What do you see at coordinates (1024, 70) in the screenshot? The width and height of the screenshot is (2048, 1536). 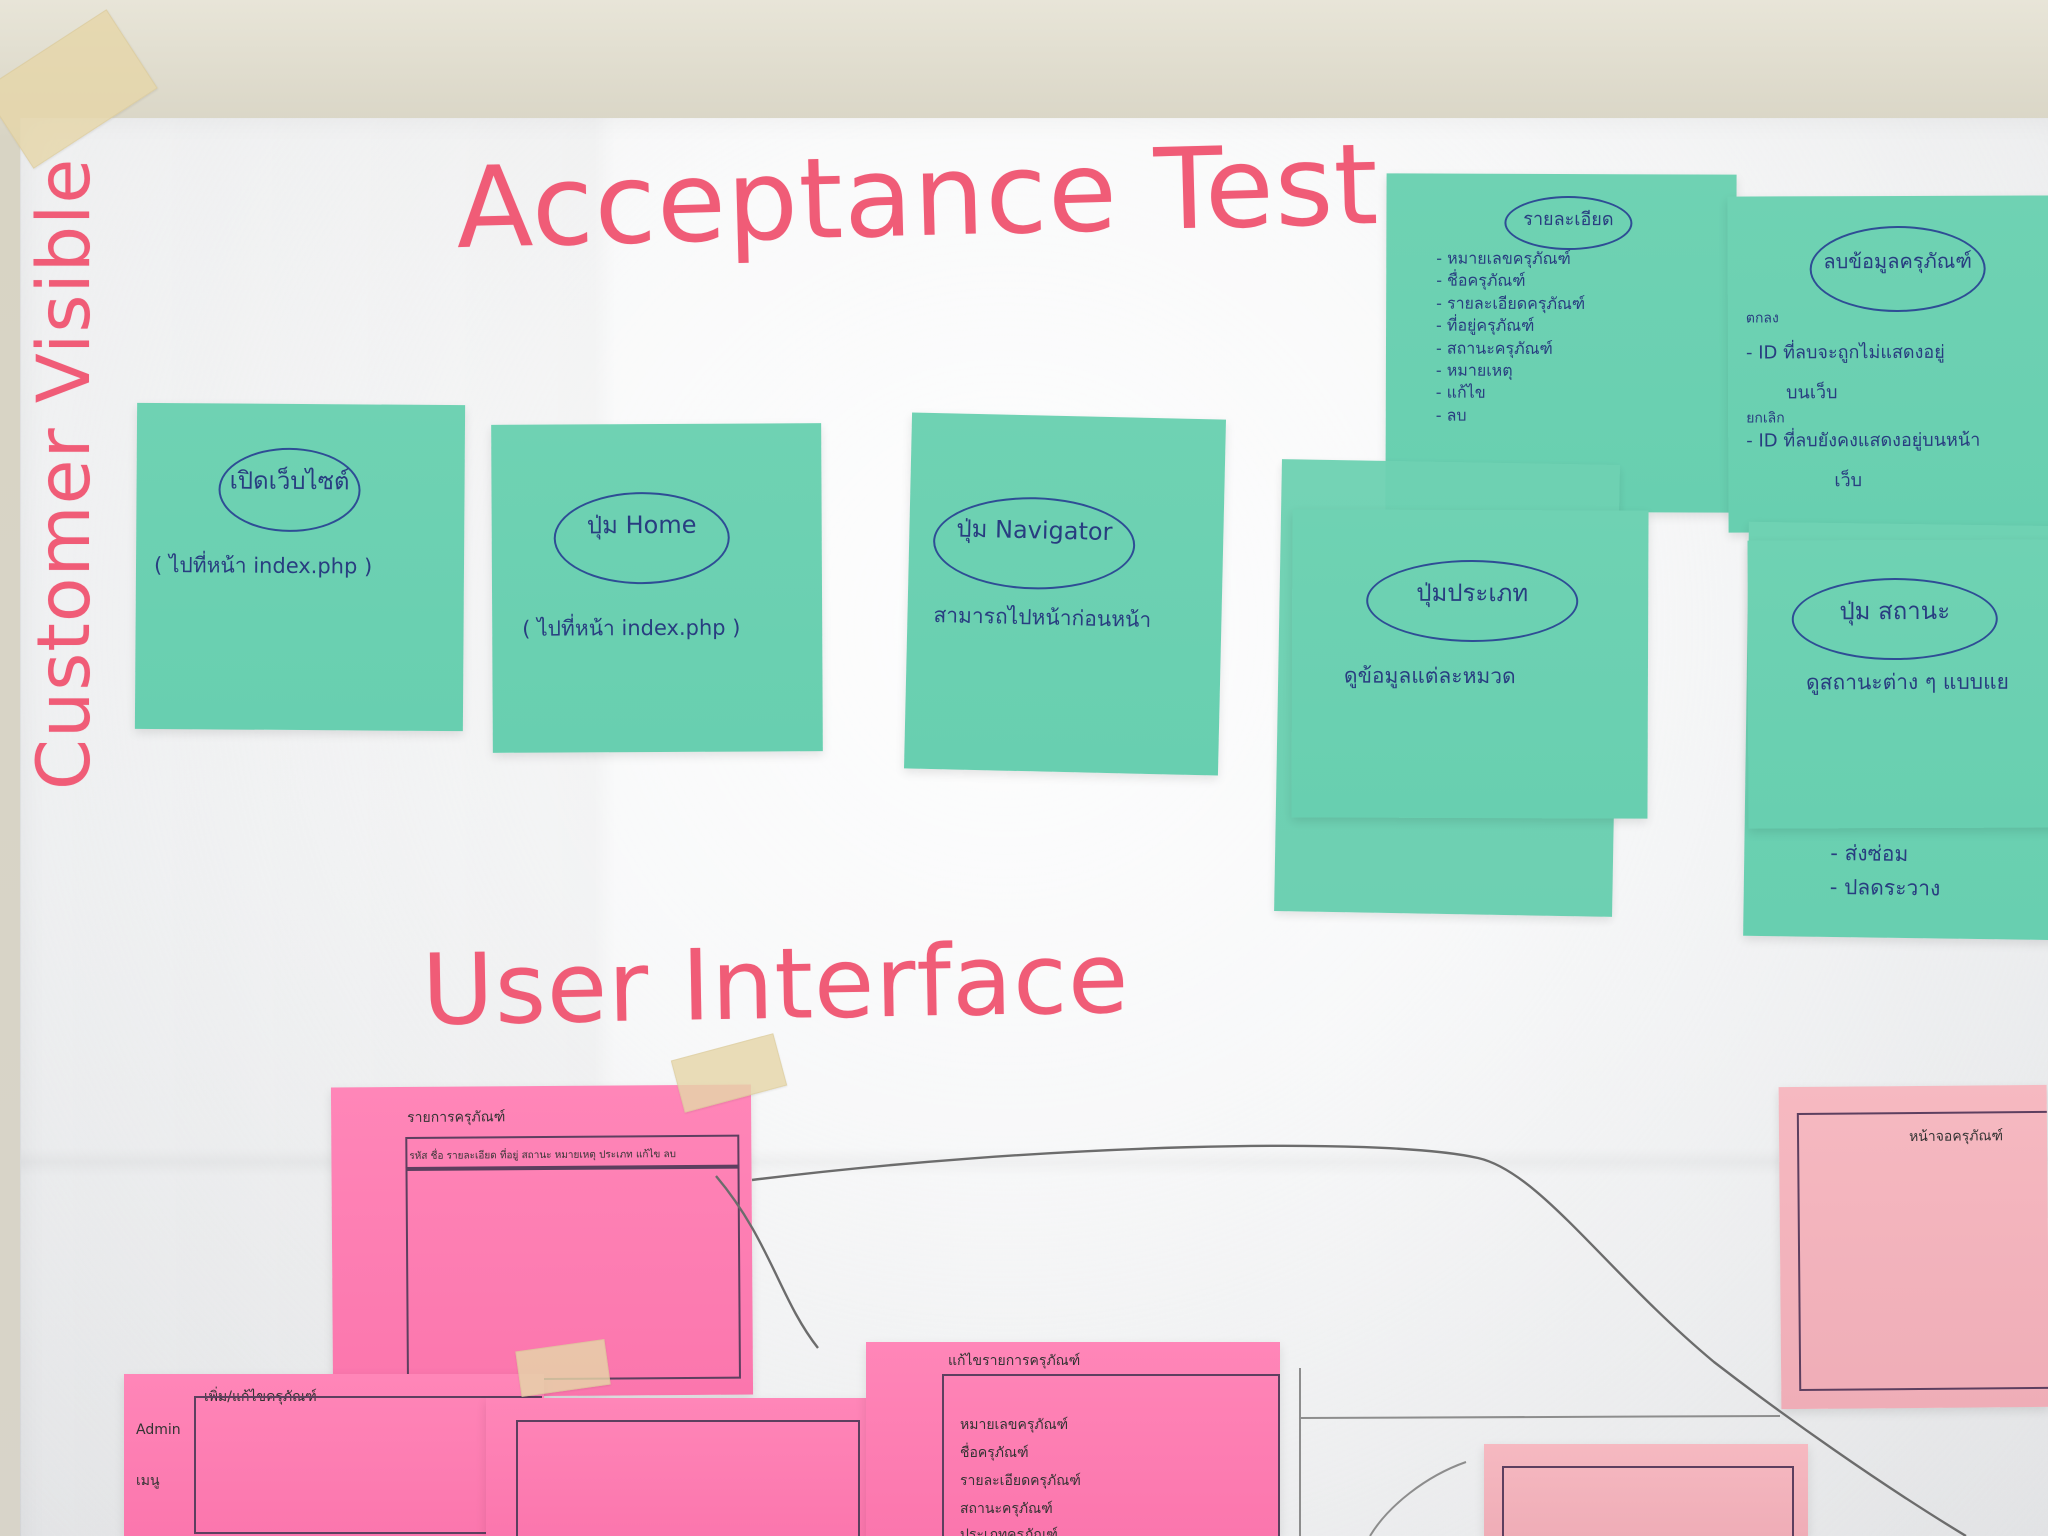 I see `wall-background` at bounding box center [1024, 70].